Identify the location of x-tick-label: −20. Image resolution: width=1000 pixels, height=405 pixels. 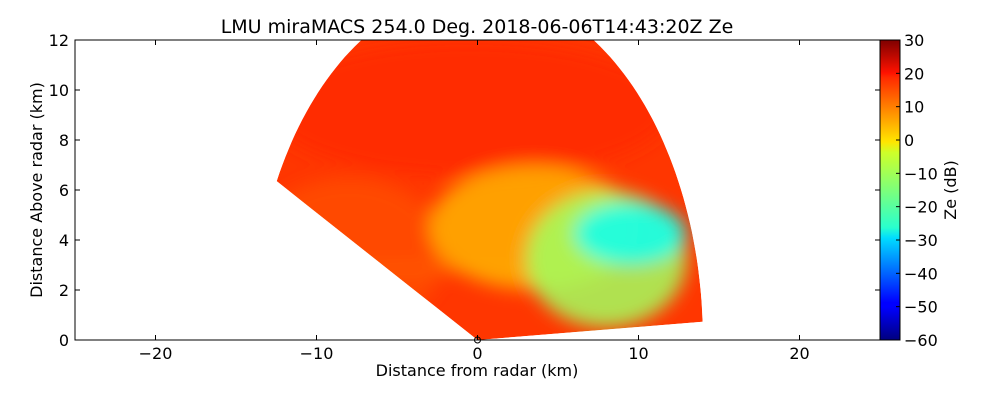
(156, 353).